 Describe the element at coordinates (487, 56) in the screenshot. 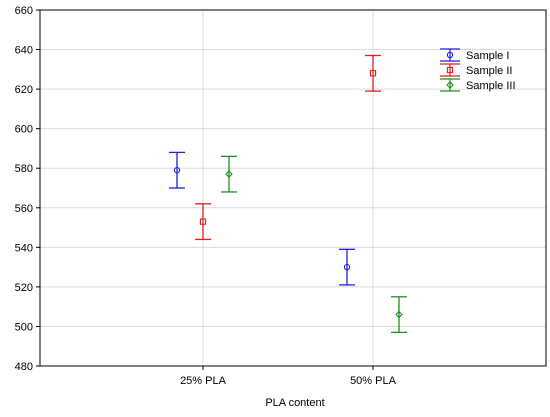

I see `legend-label: Sample I` at that location.